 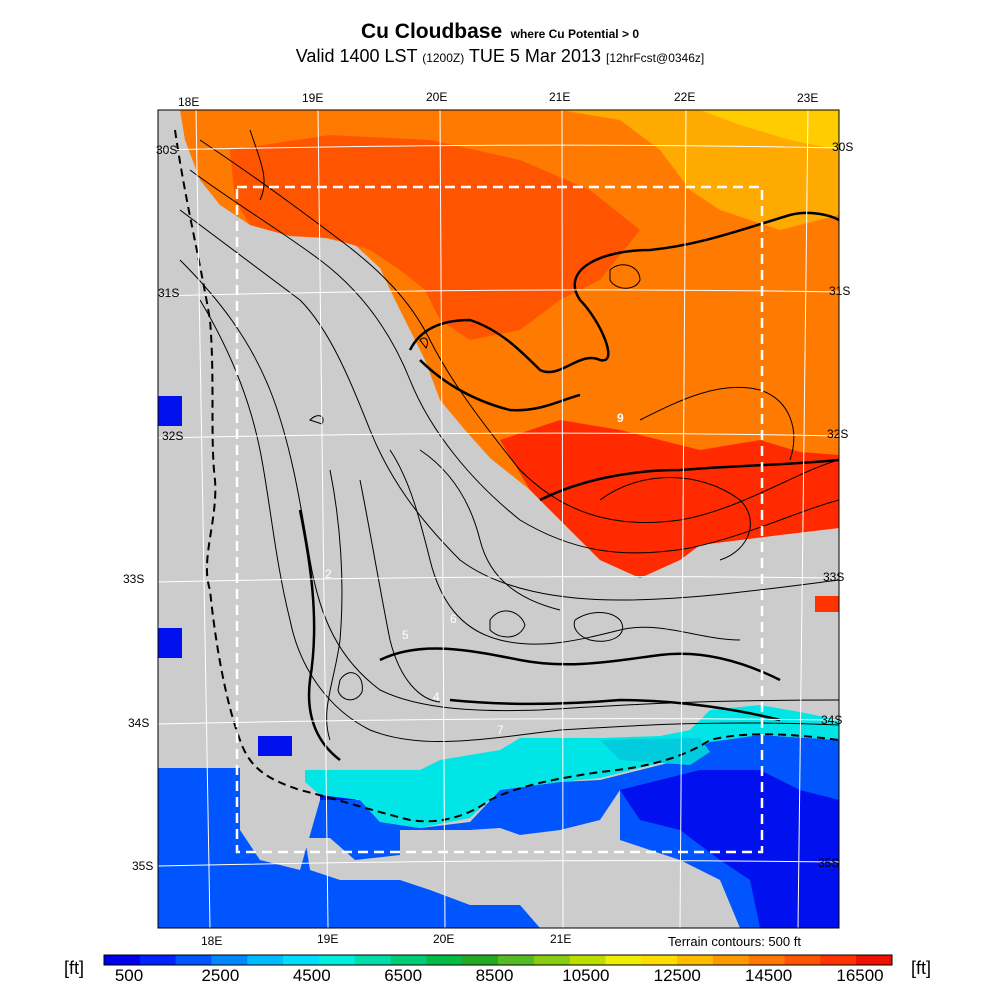 I want to click on lon-label-bottom: 20E, so click(x=444, y=939).